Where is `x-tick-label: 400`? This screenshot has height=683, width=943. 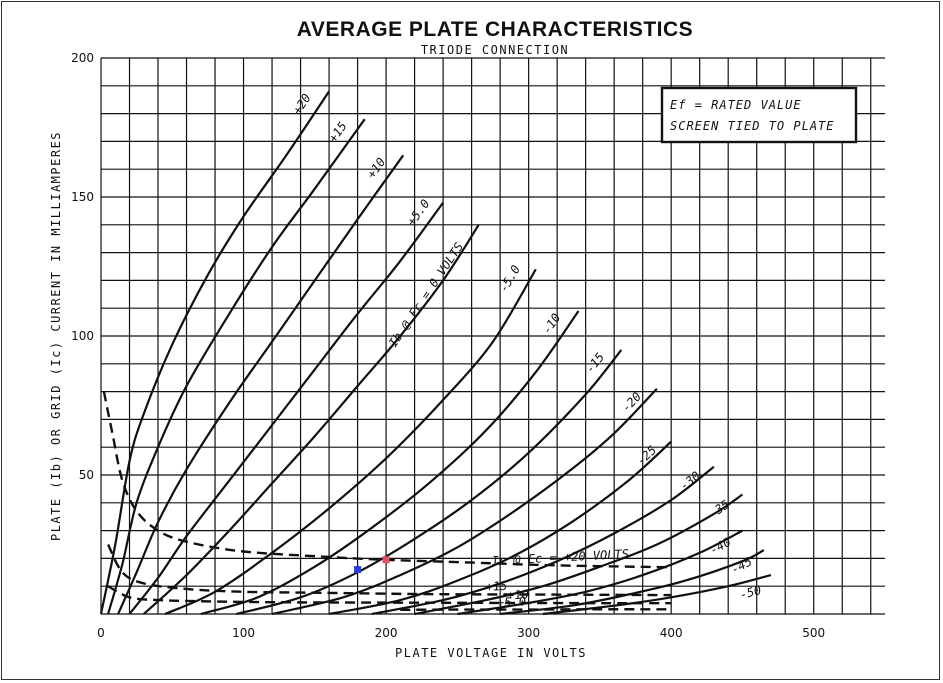 x-tick-label: 400 is located at coordinates (671, 633).